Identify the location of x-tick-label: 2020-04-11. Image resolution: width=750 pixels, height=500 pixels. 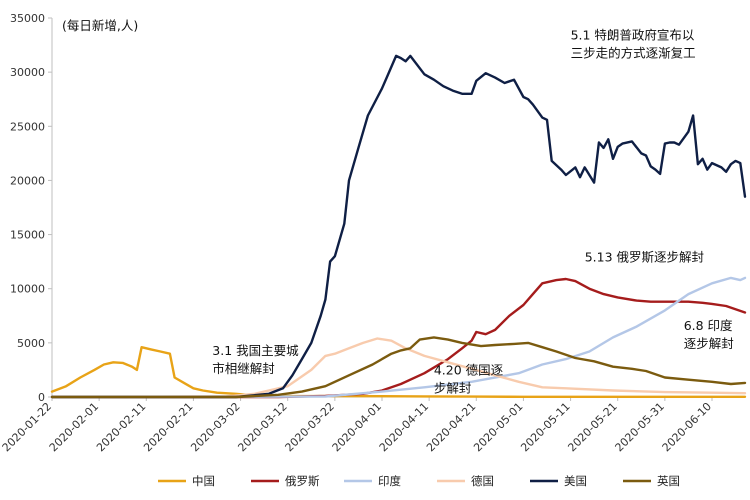
(404, 427).